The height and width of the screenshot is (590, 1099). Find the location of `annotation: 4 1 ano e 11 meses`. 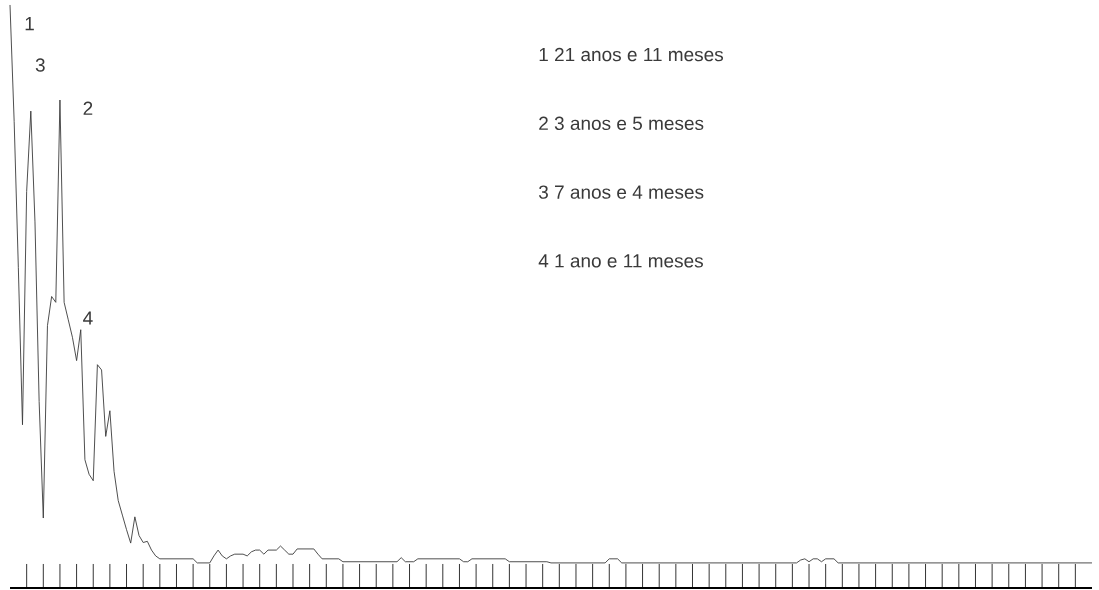

annotation: 4 1 ano e 11 meses is located at coordinates (620, 261).